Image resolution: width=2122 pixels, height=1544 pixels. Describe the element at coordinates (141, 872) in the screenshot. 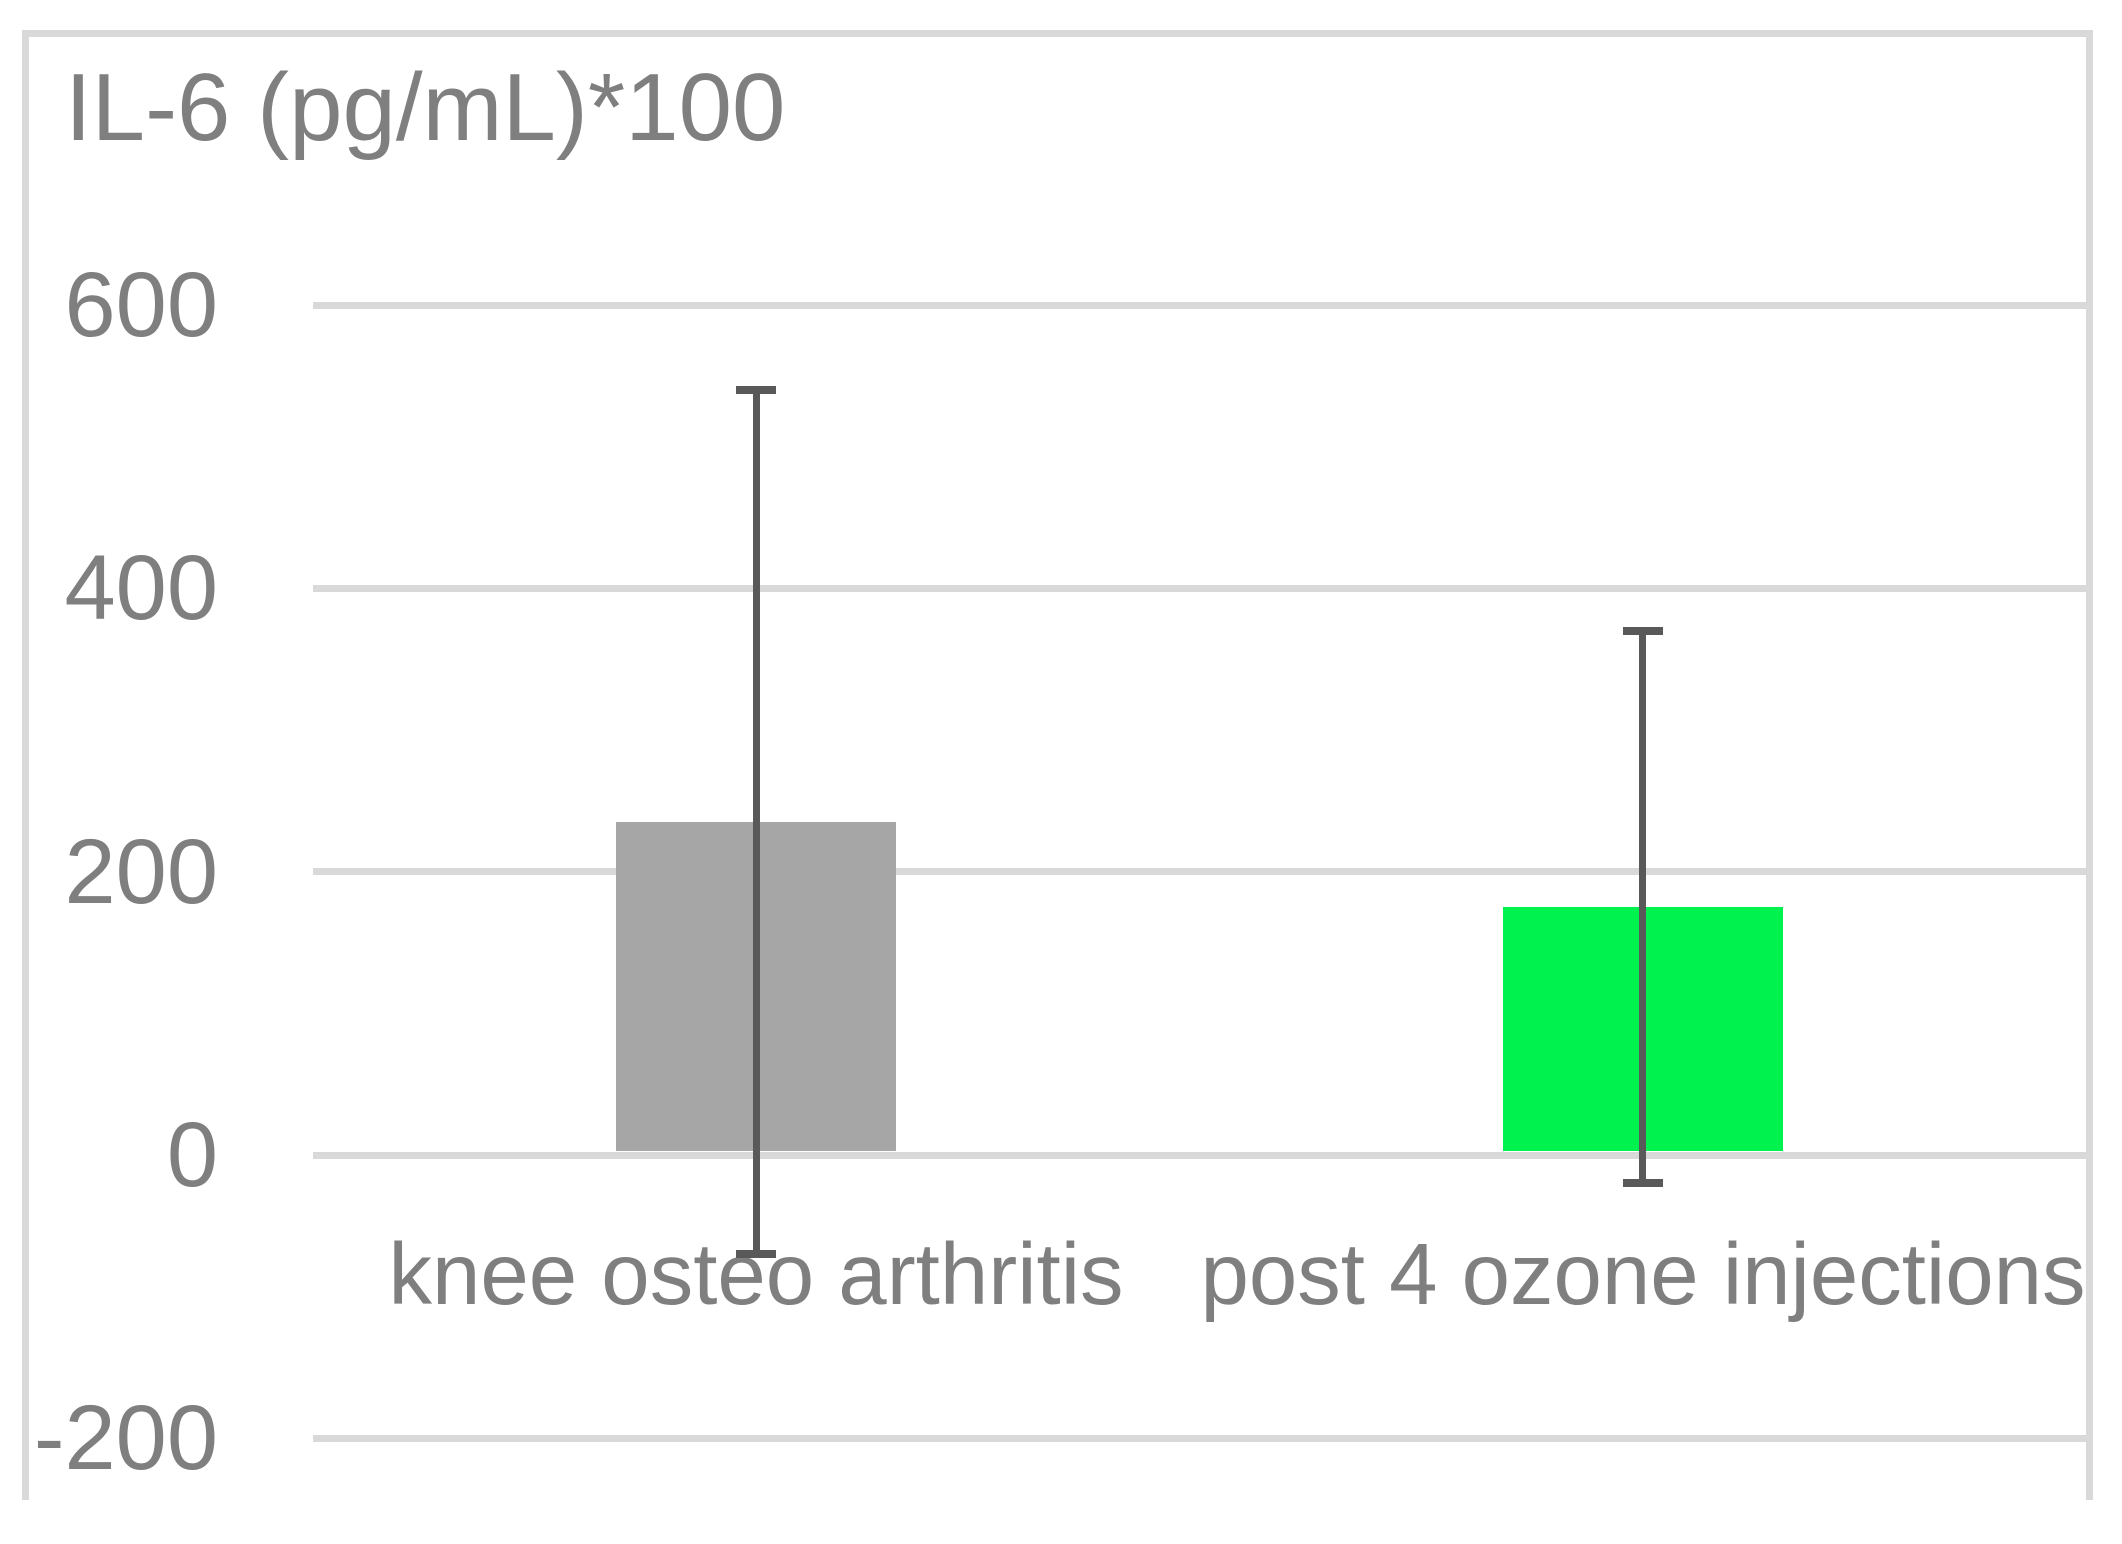

I see `y-tick-label-200: 200` at that location.